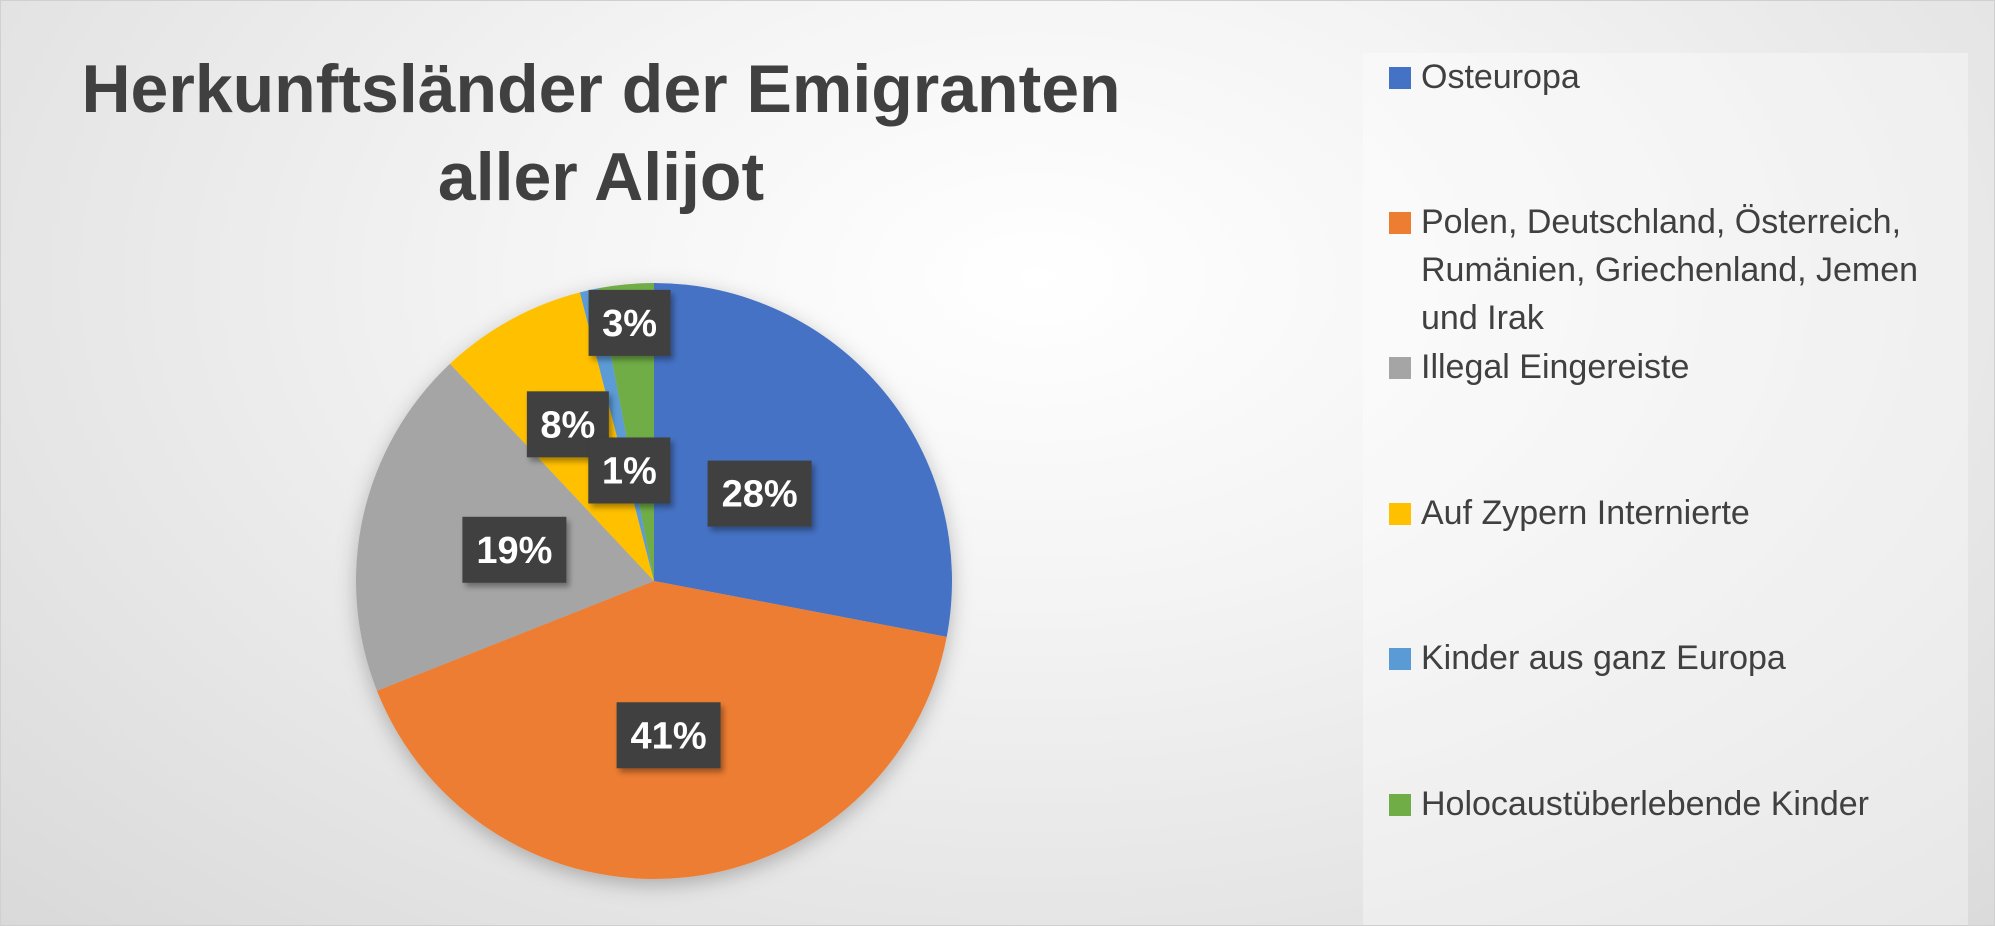 This screenshot has width=1995, height=926. I want to click on legend-label: Kinder aus ganz Europa, so click(1603, 658).